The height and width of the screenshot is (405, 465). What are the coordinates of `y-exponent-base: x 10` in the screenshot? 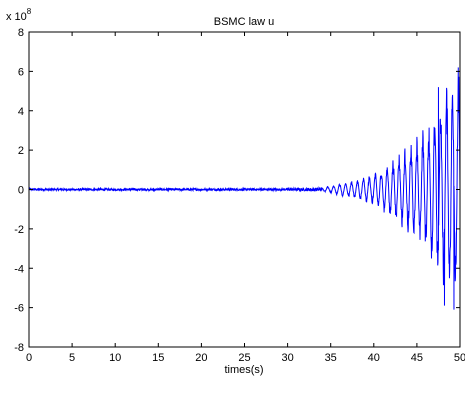 It's located at (16, 17).